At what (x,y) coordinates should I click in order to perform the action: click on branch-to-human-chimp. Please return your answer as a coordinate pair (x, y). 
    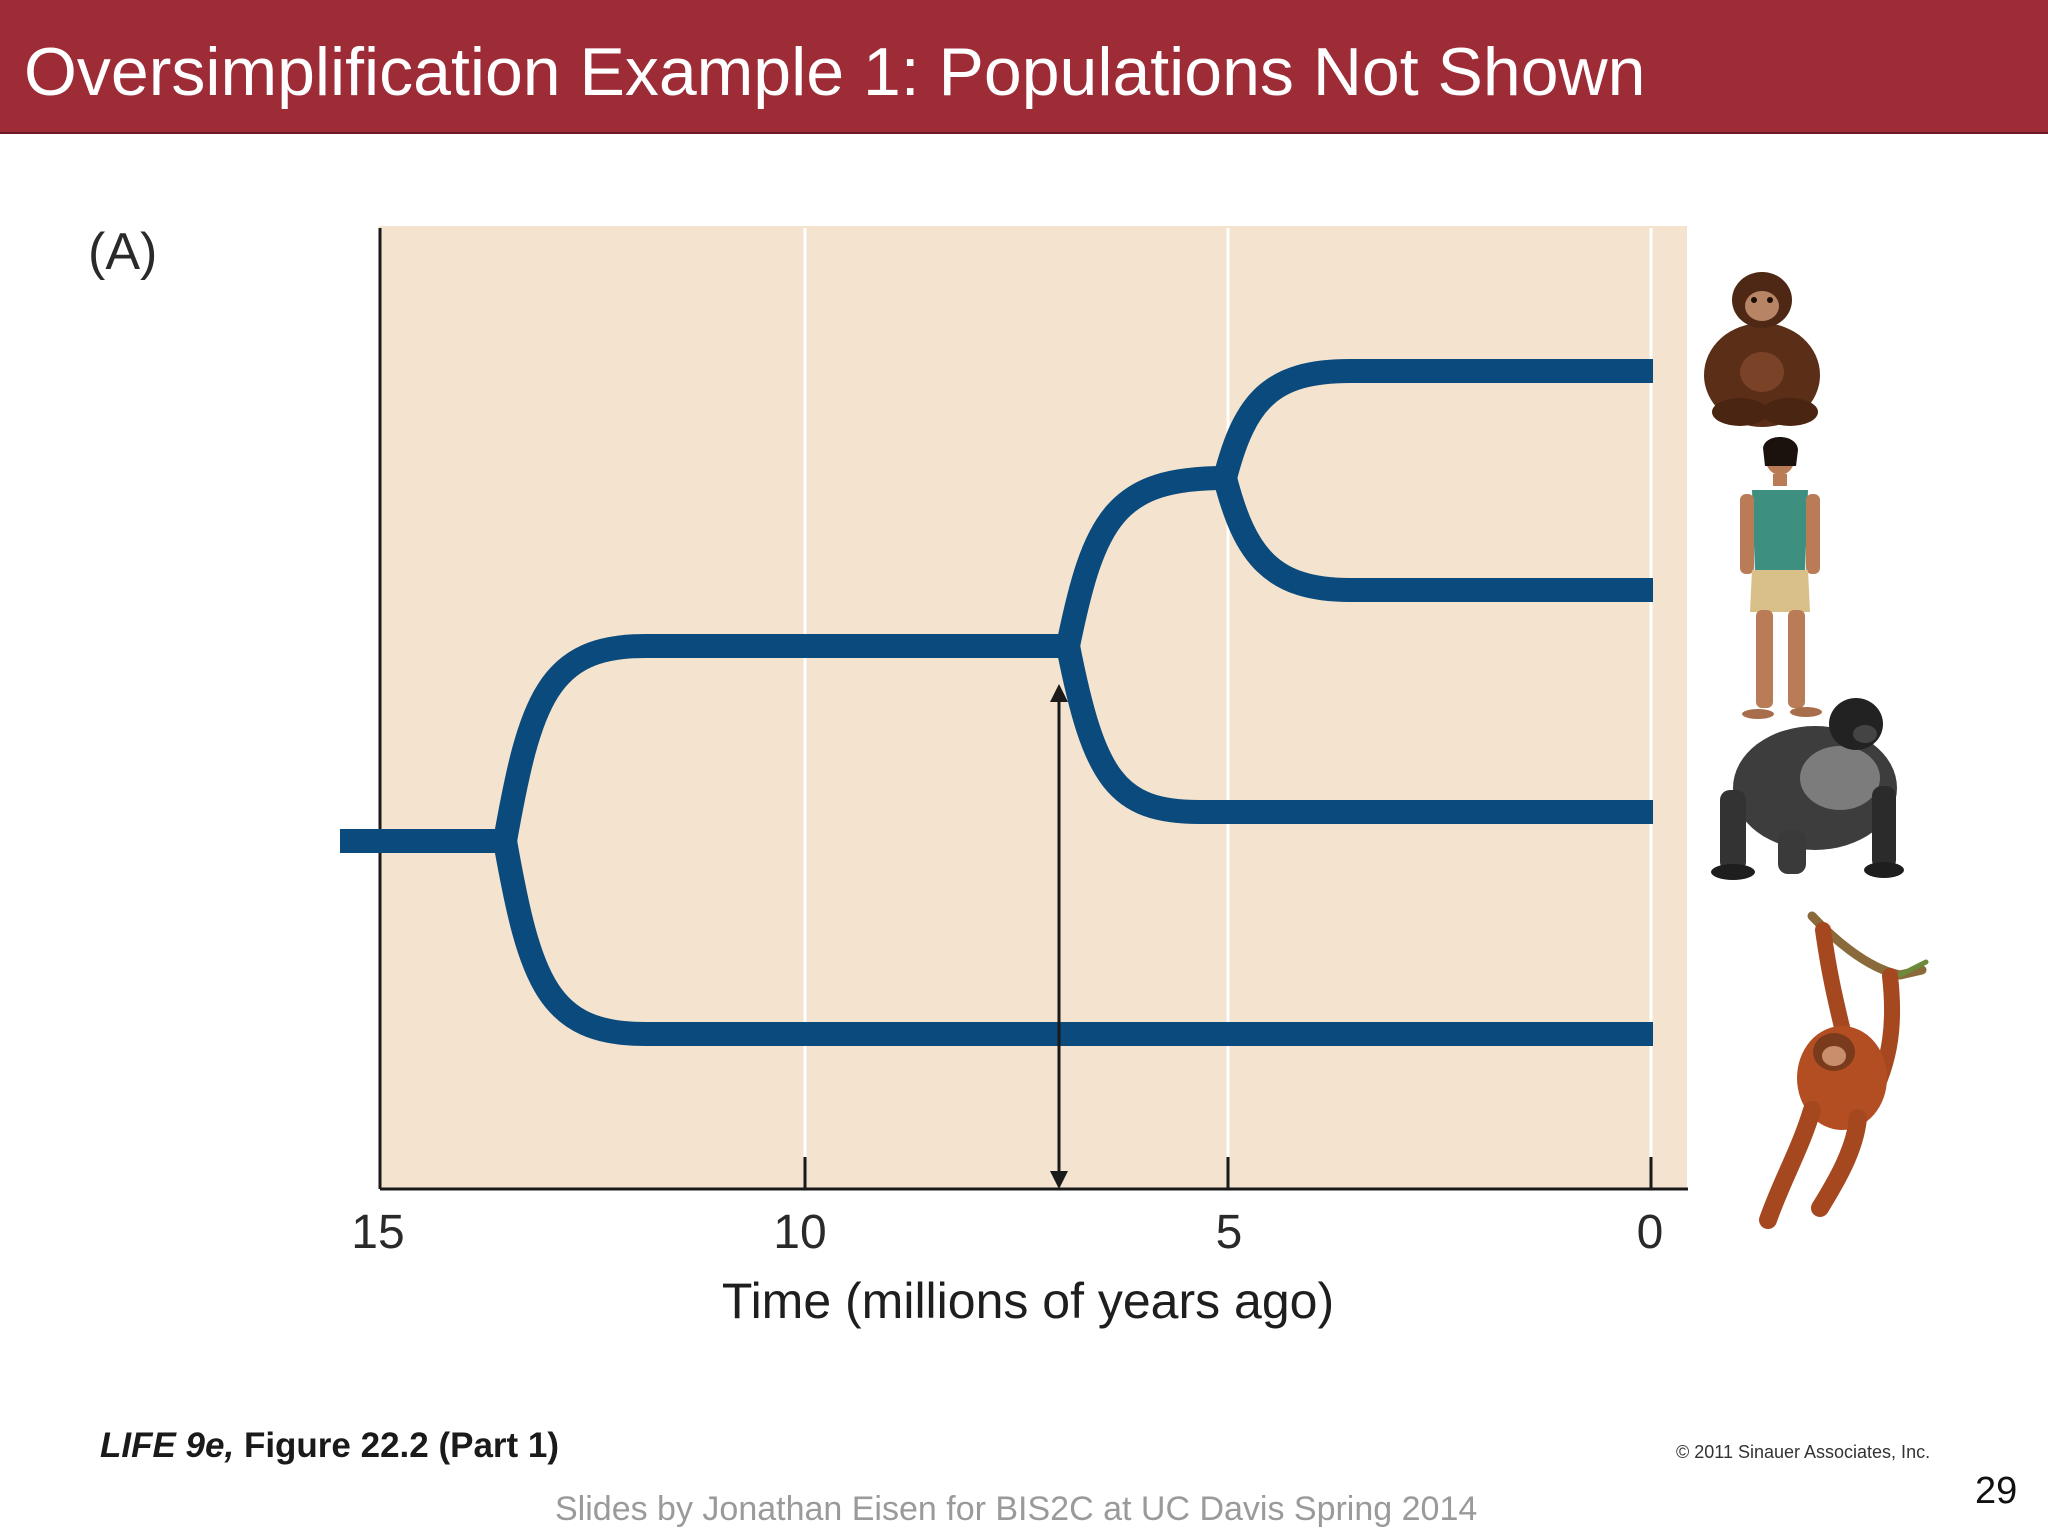
    Looking at the image, I should click on (1141, 557).